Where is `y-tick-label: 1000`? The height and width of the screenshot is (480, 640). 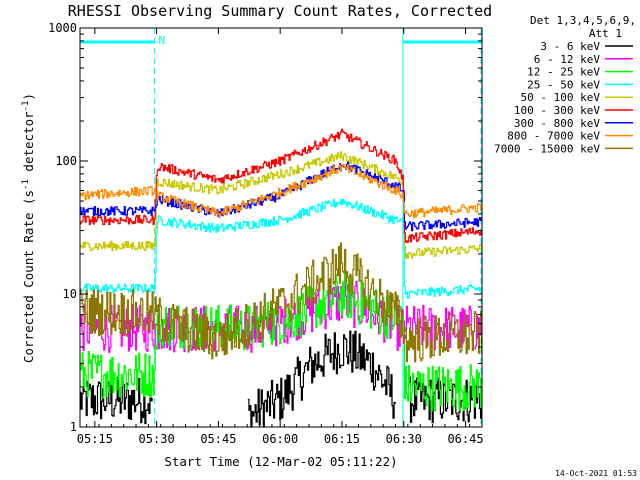
y-tick-label: 1000 is located at coordinates (62, 28).